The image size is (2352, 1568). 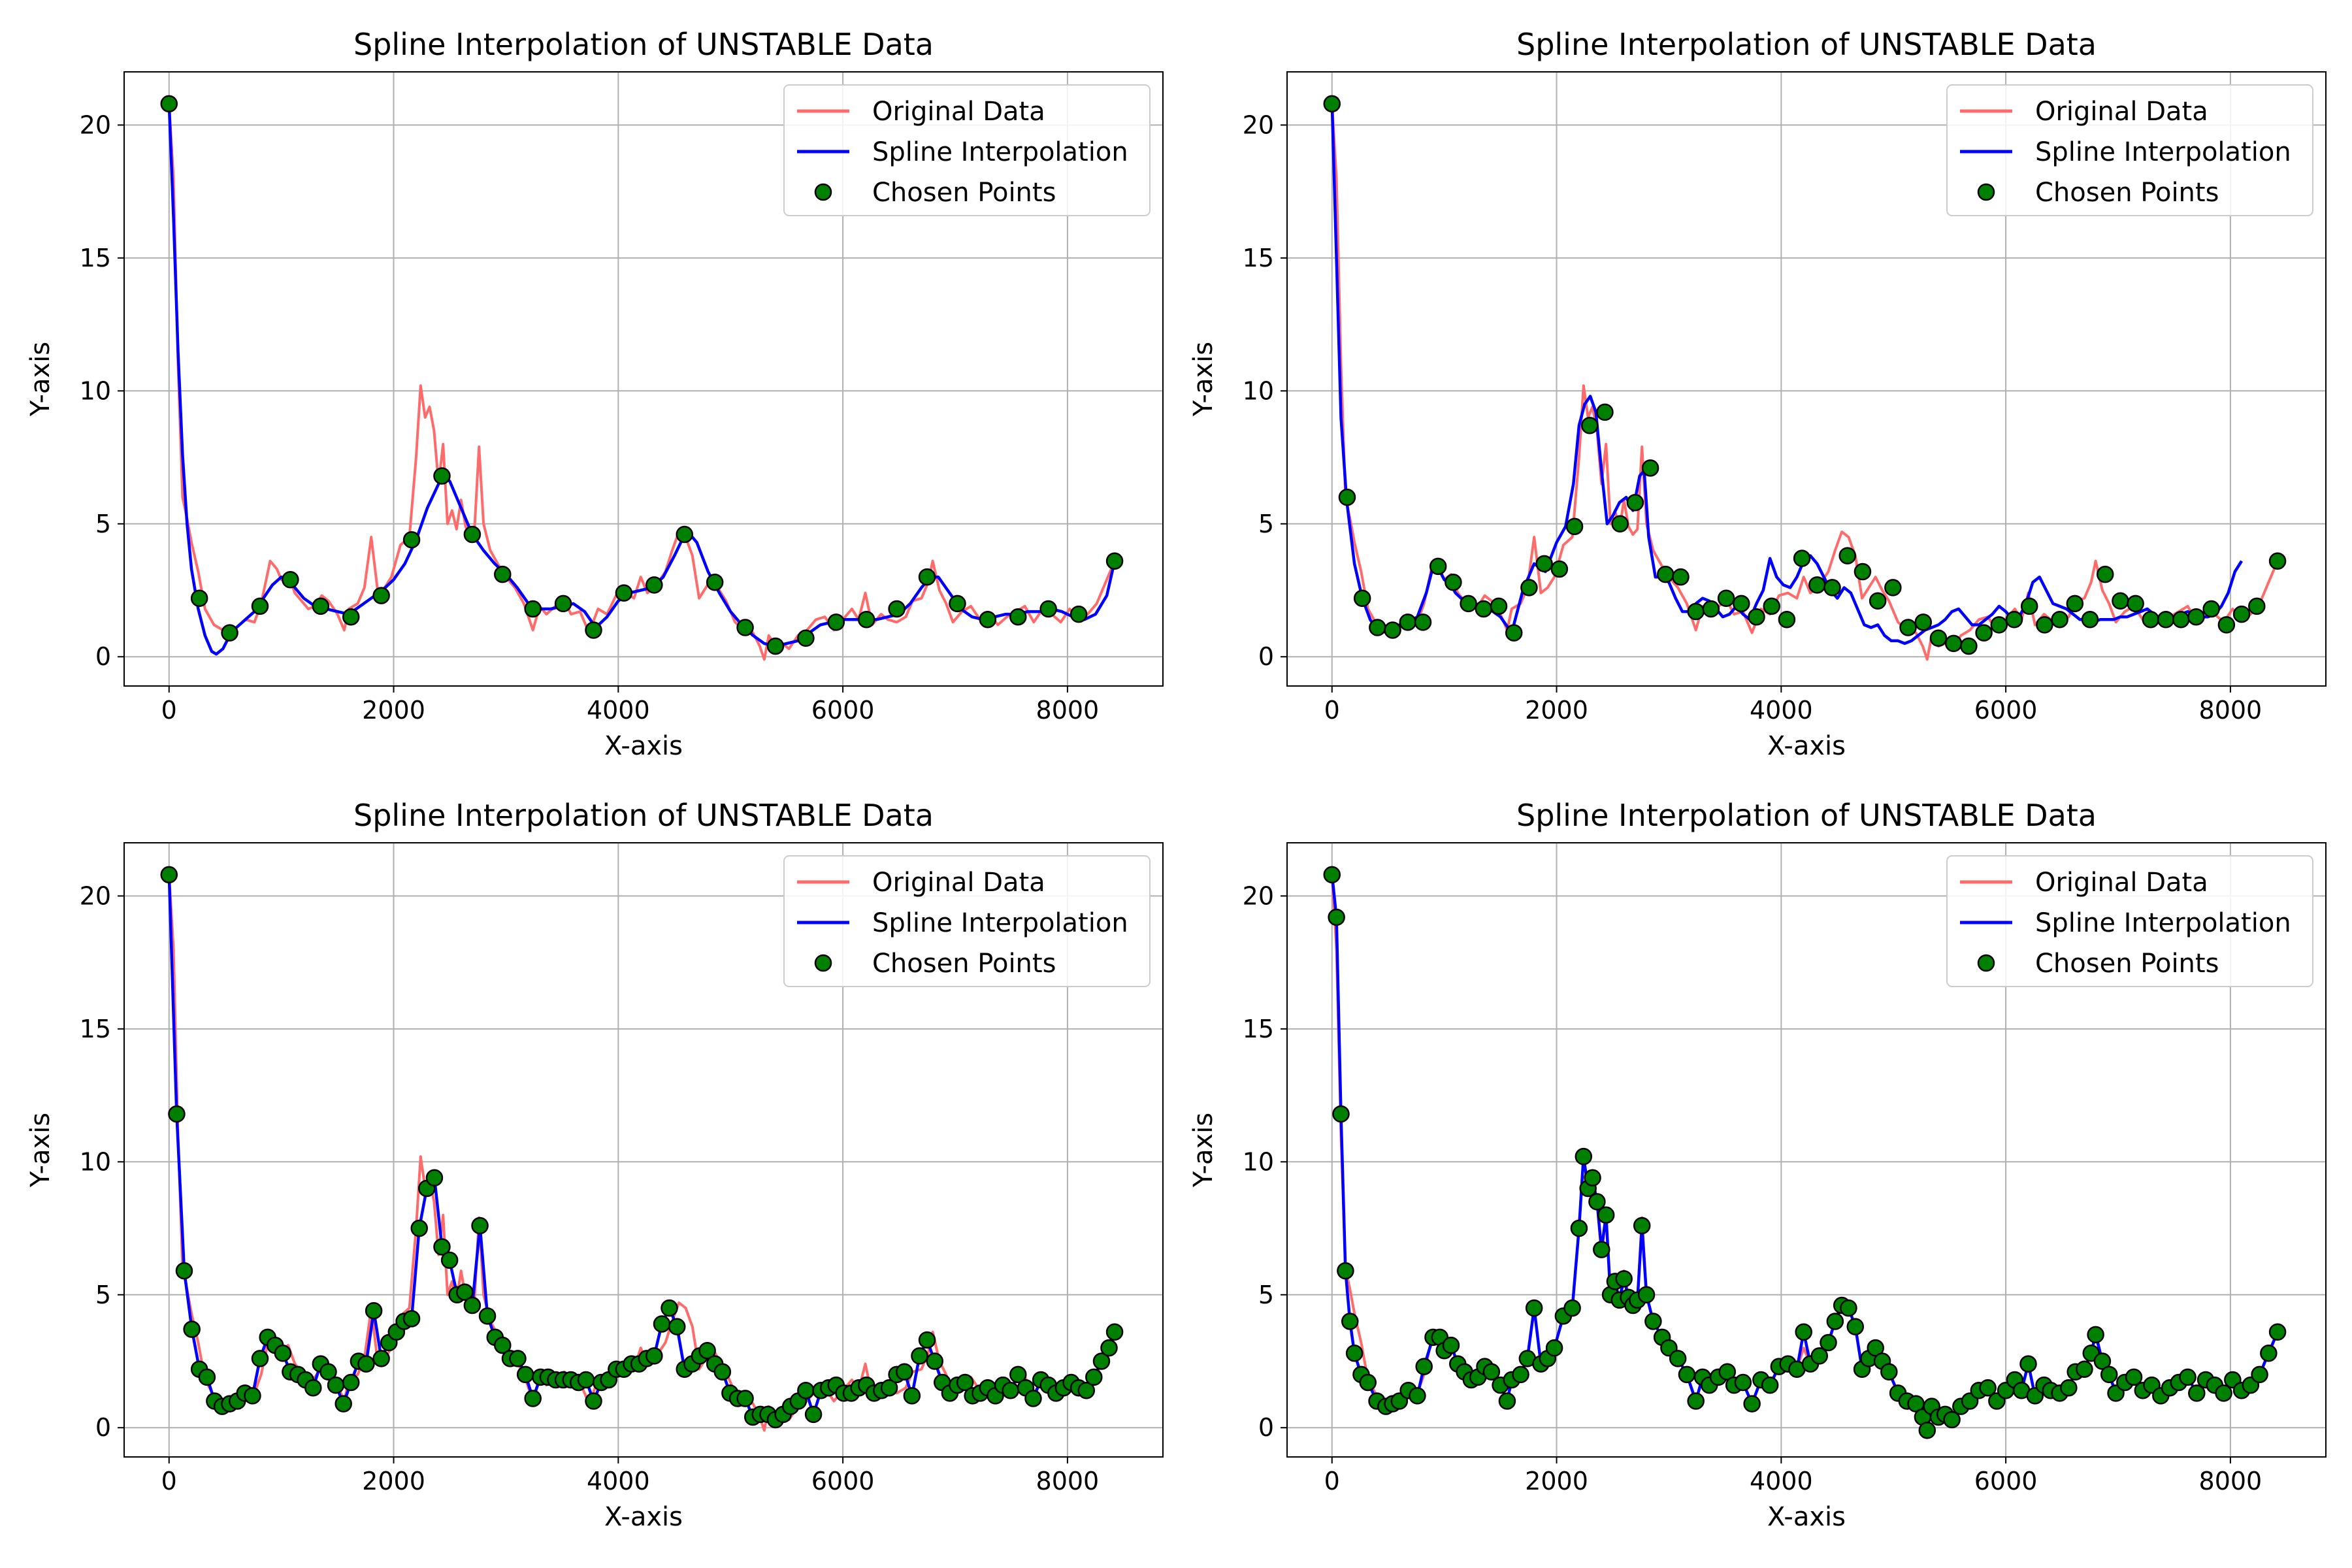 I want to click on y-tick-label: 20, so click(x=95, y=124).